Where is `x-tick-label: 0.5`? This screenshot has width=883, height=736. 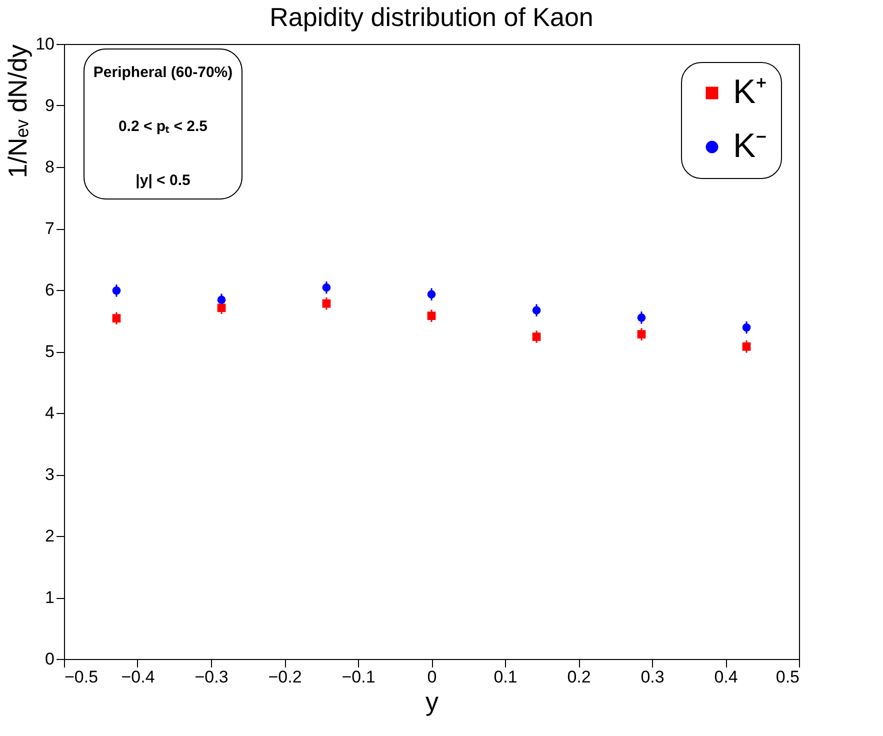 x-tick-label: 0.5 is located at coordinates (788, 677).